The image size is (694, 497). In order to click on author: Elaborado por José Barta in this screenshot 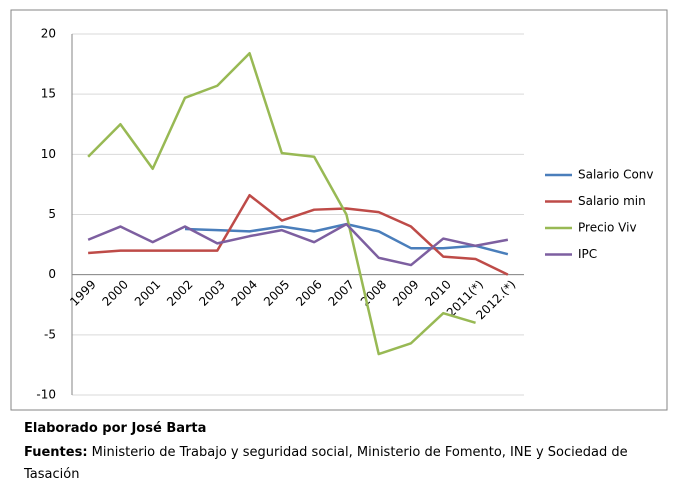, I will do `click(115, 428)`.